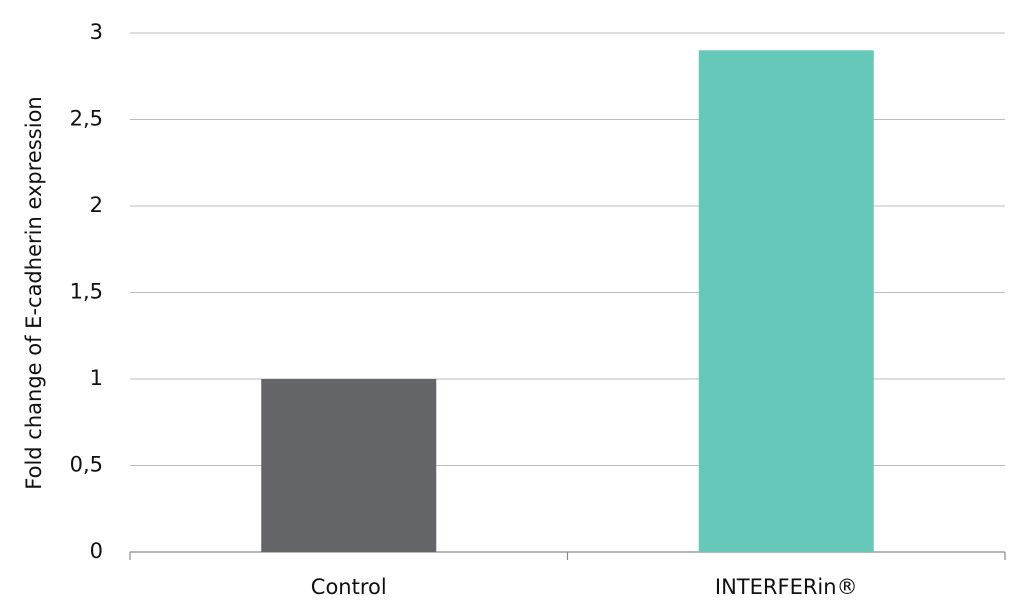  What do you see at coordinates (786, 587) in the screenshot?
I see `x-tick-label: INTERFERin®` at bounding box center [786, 587].